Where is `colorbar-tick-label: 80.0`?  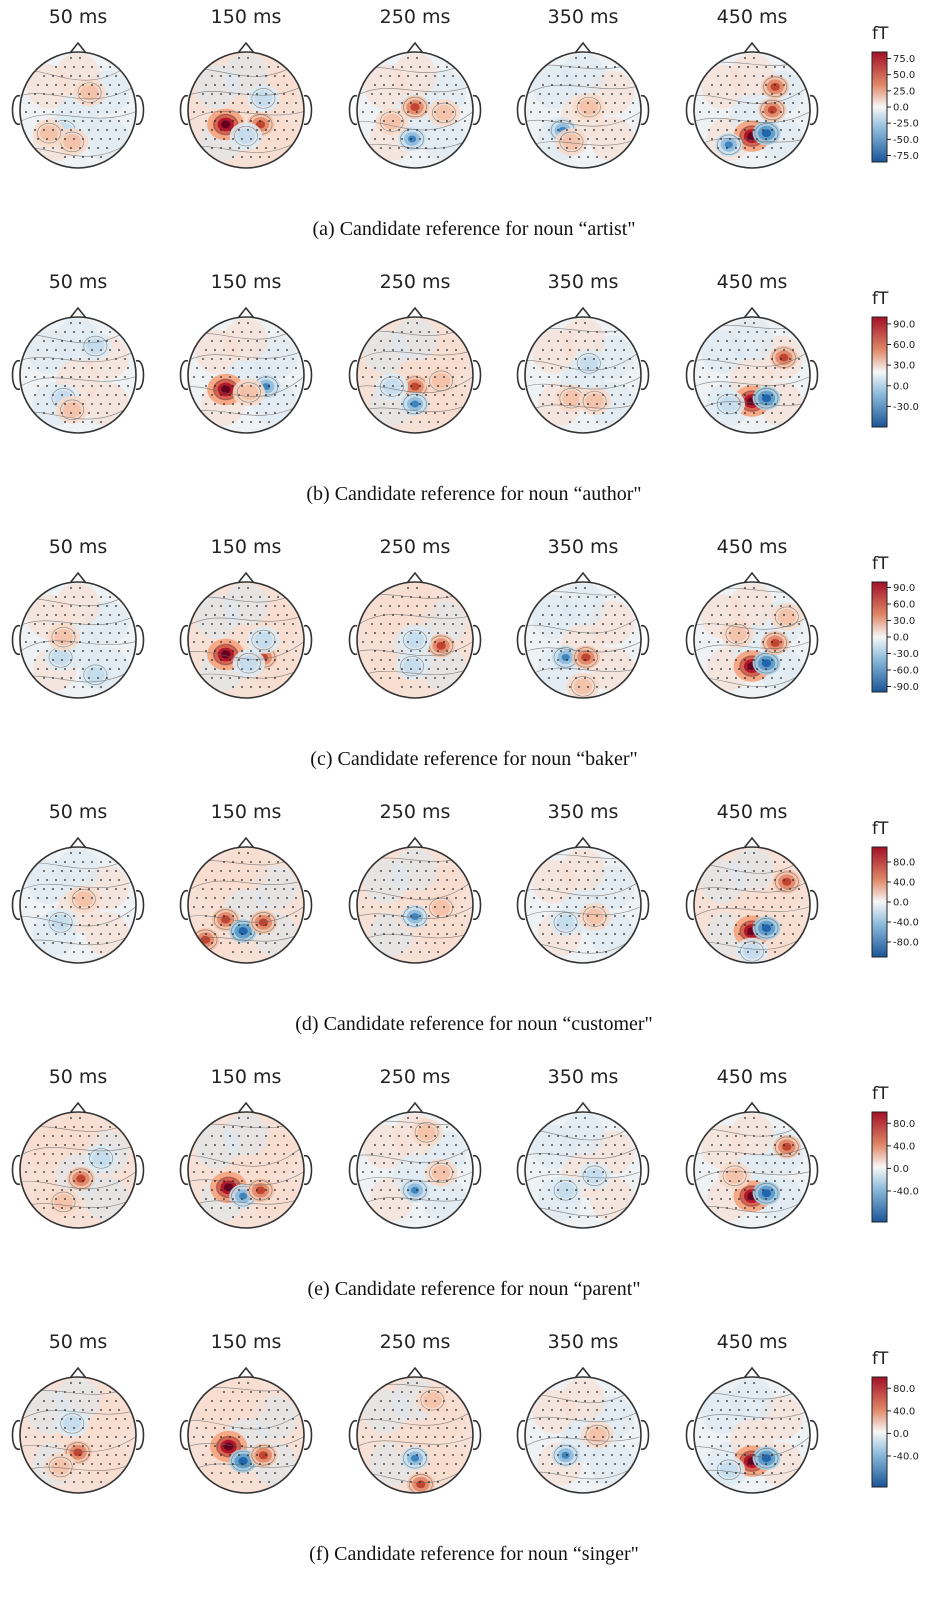 colorbar-tick-label: 80.0 is located at coordinates (904, 863).